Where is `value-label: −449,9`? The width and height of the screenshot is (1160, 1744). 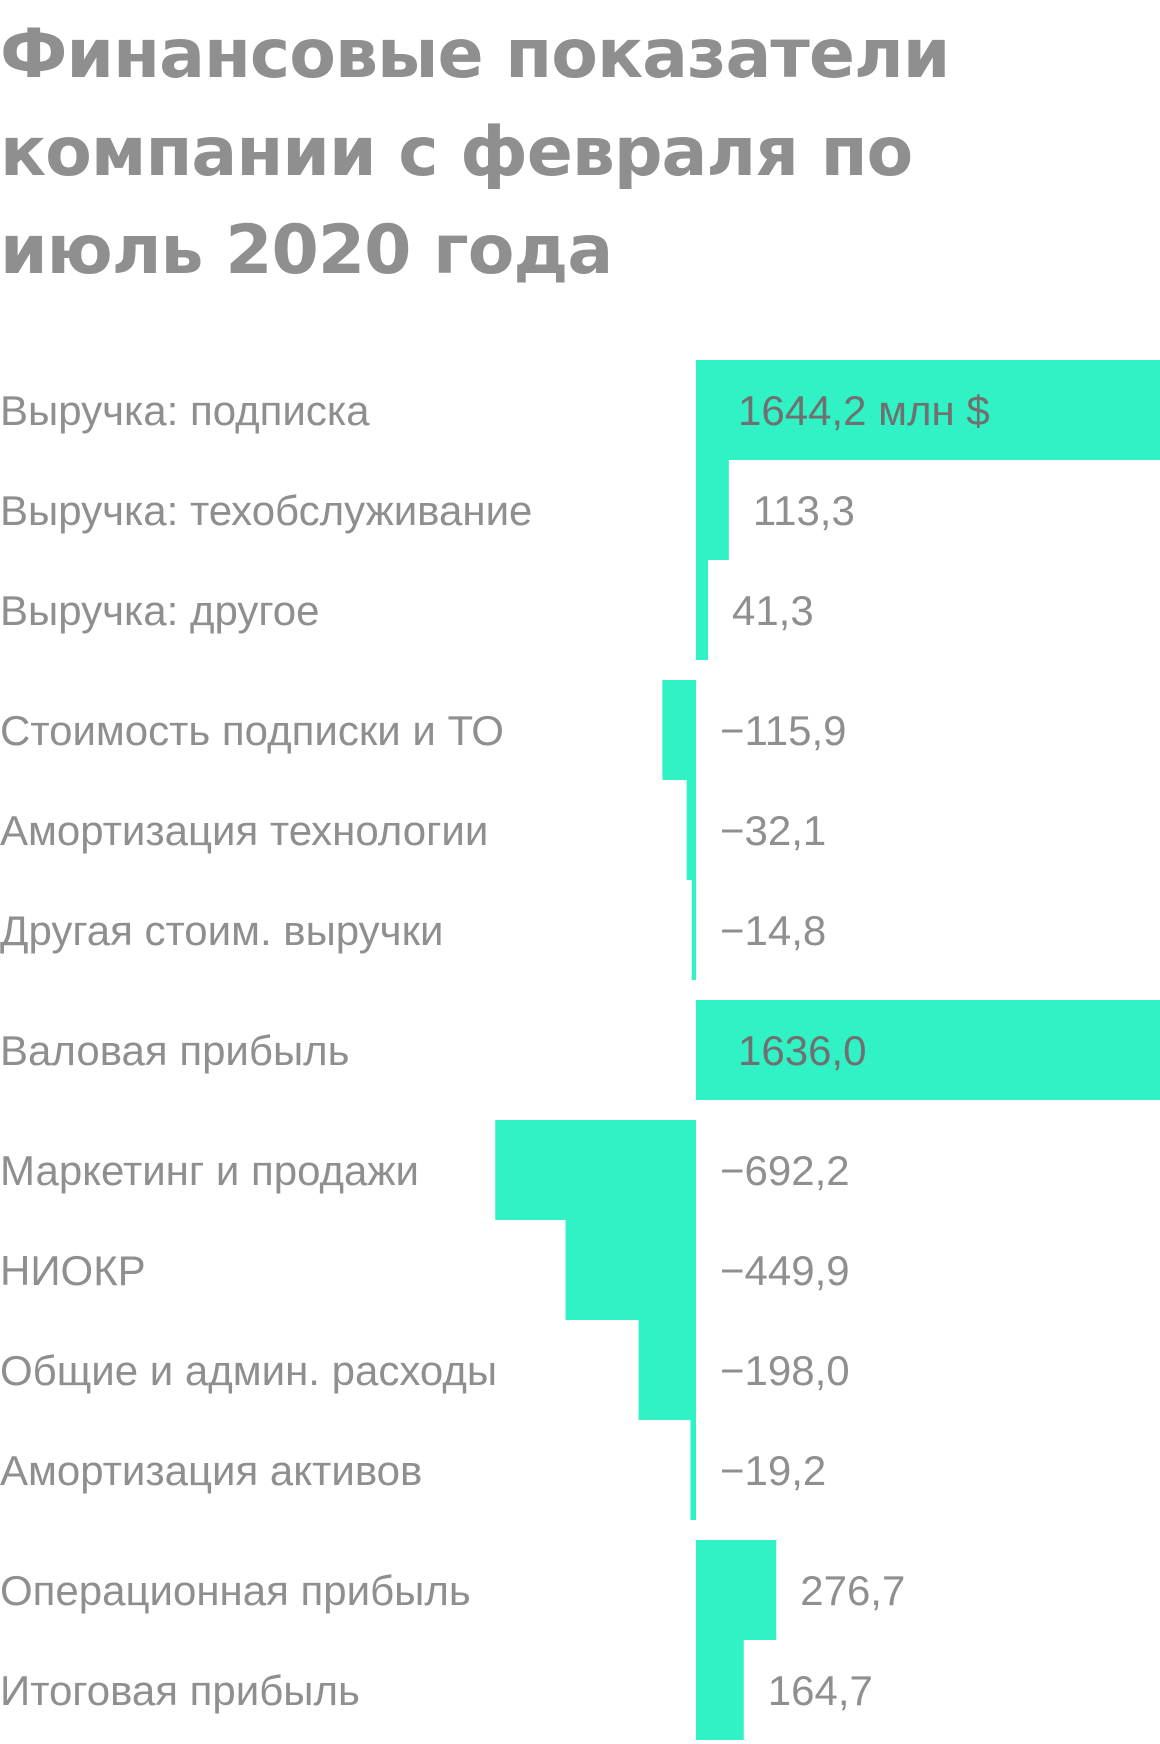 value-label: −449,9 is located at coordinates (785, 1270).